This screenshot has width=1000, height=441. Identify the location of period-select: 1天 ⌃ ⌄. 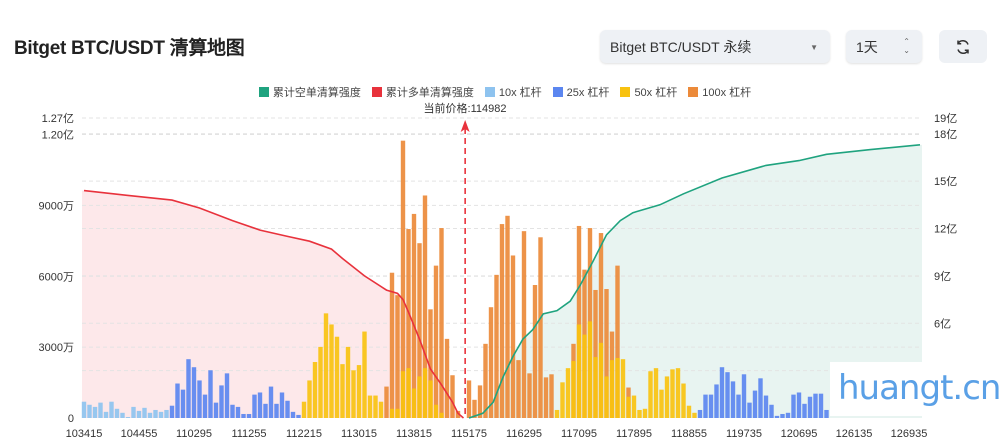
(884, 46).